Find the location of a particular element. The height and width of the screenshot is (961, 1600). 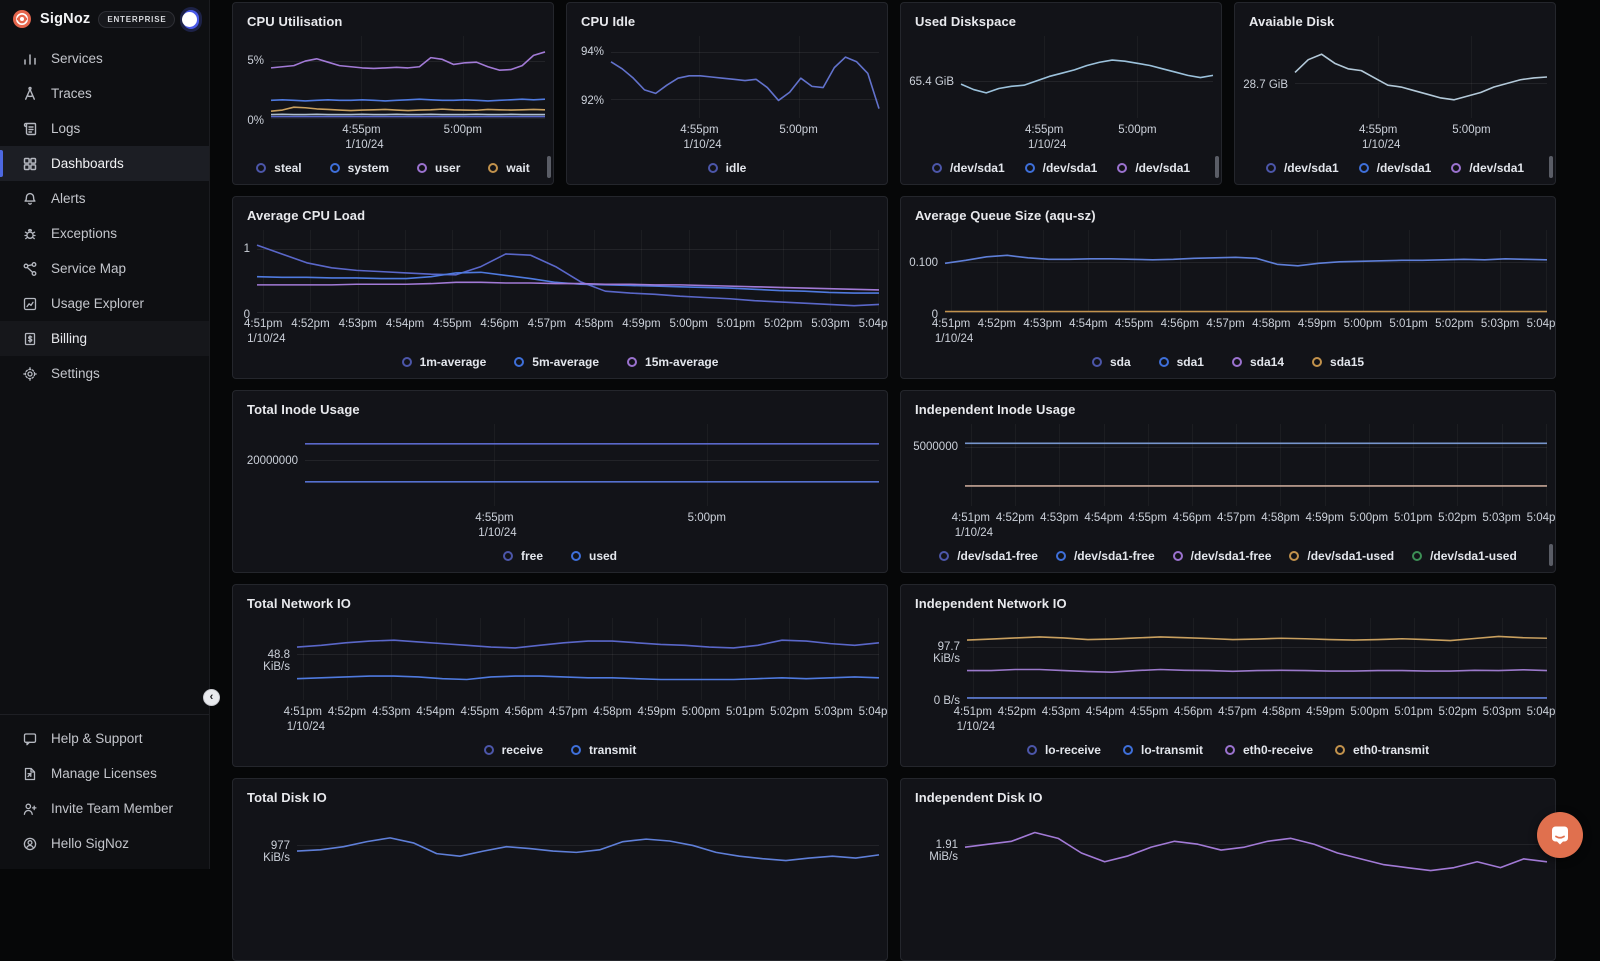

sidebar-item-alerts: Alerts is located at coordinates (104, 198).